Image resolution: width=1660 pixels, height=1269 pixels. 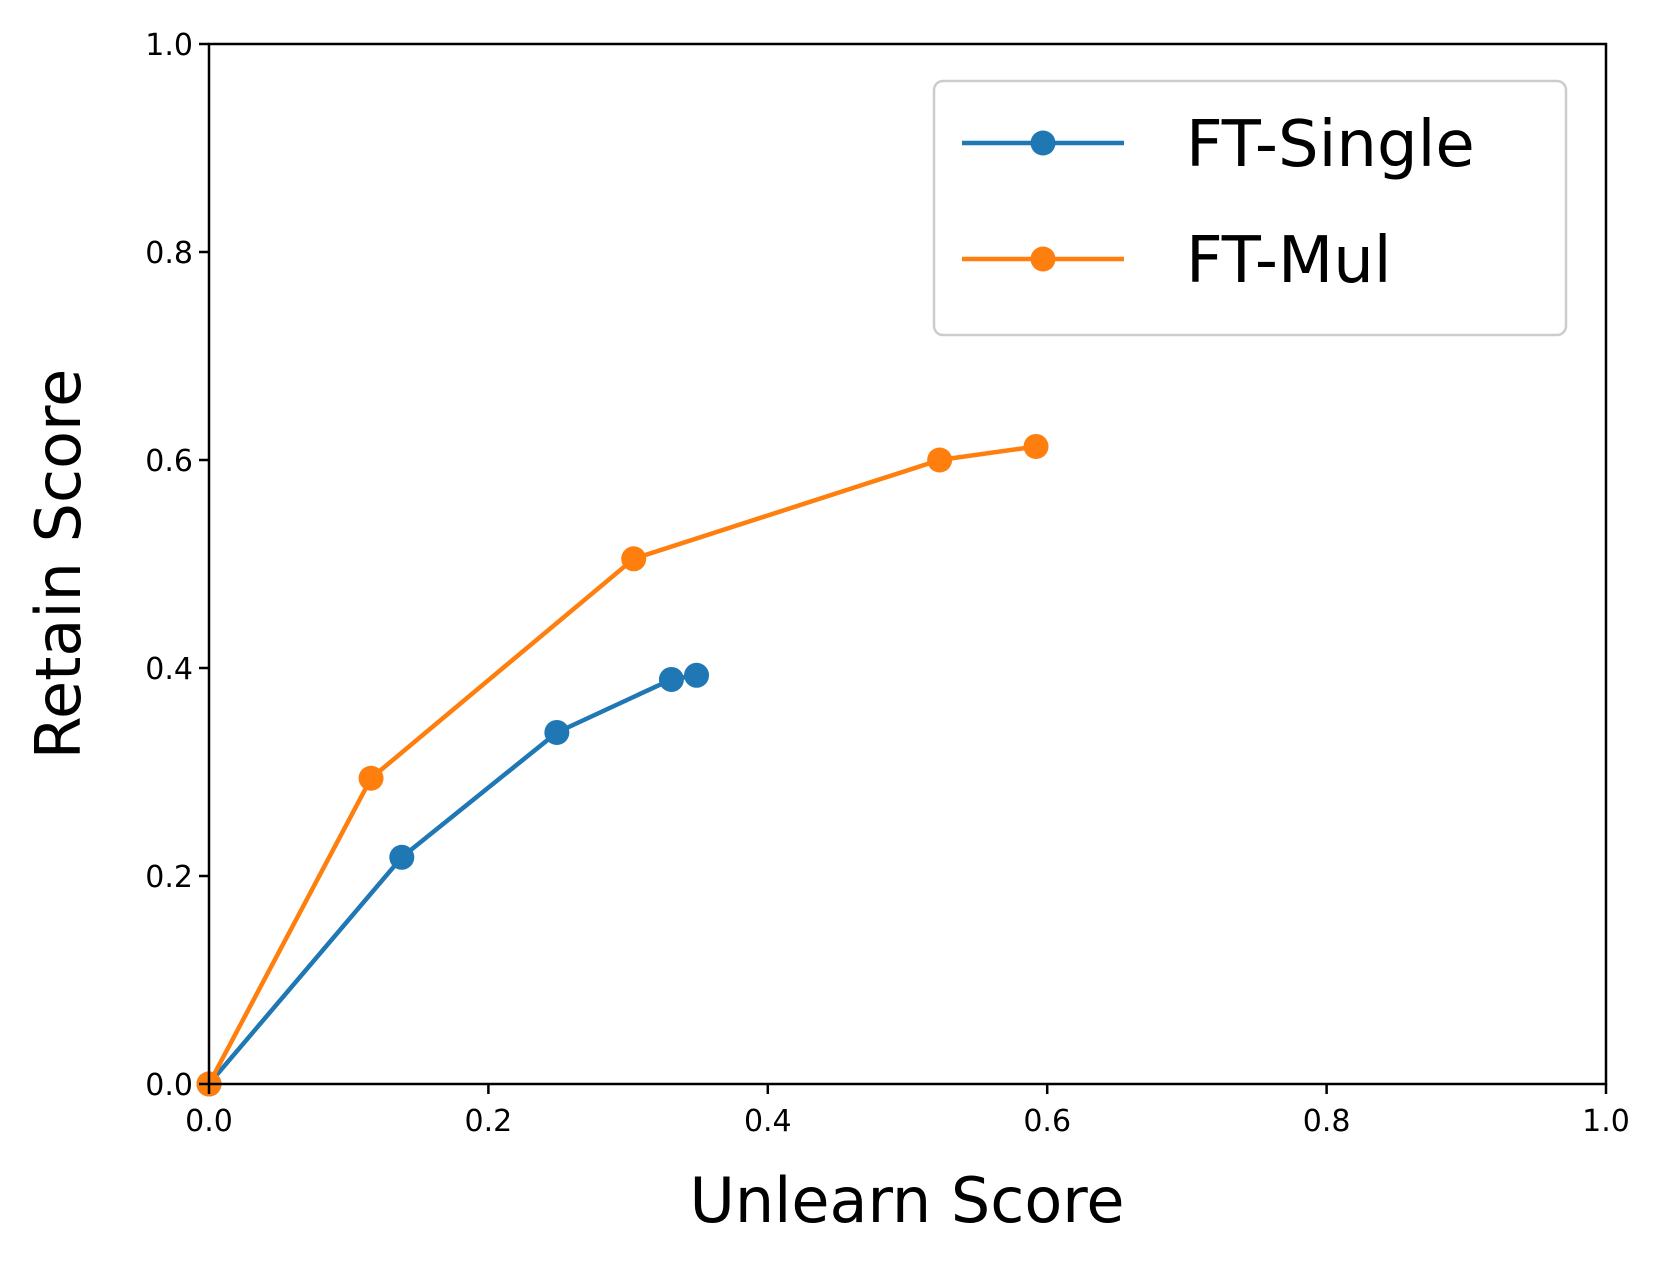 What do you see at coordinates (1330, 145) in the screenshot?
I see `legend-label: FT-Single` at bounding box center [1330, 145].